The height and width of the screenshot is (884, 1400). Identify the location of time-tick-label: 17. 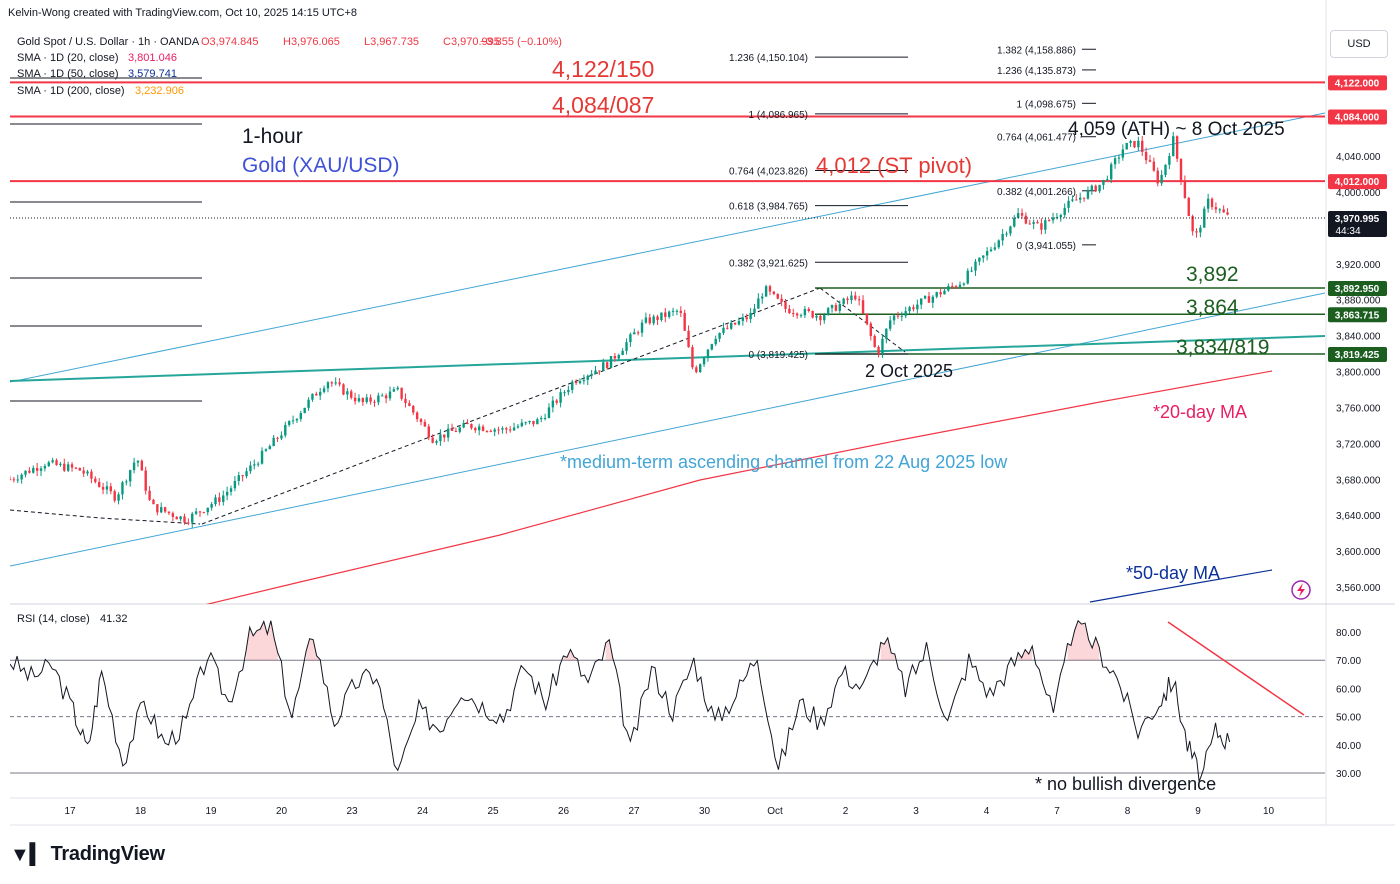
(70, 811).